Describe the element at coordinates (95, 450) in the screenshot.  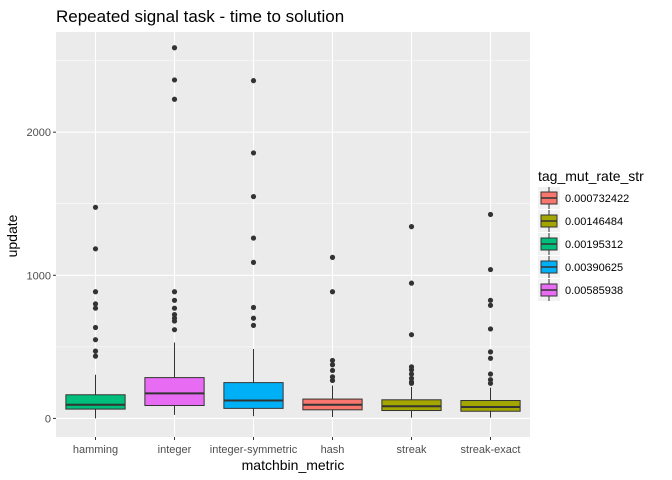
I see `x-tick-label: hamming` at that location.